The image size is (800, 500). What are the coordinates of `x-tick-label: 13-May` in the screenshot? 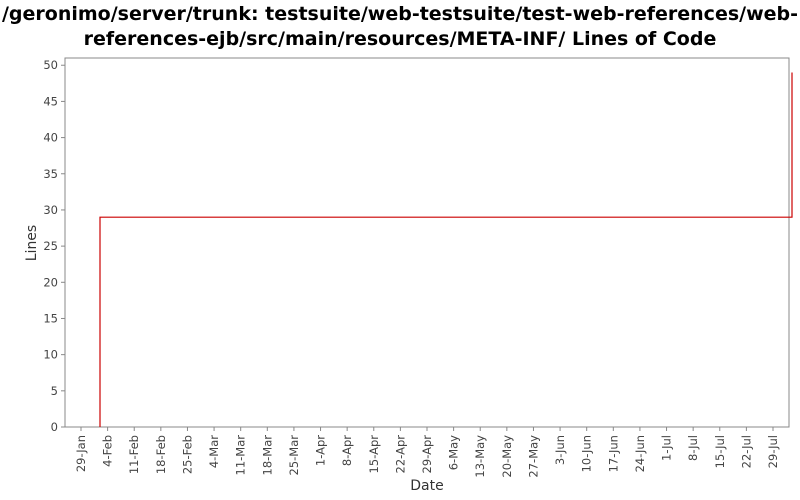 It's located at (480, 456).